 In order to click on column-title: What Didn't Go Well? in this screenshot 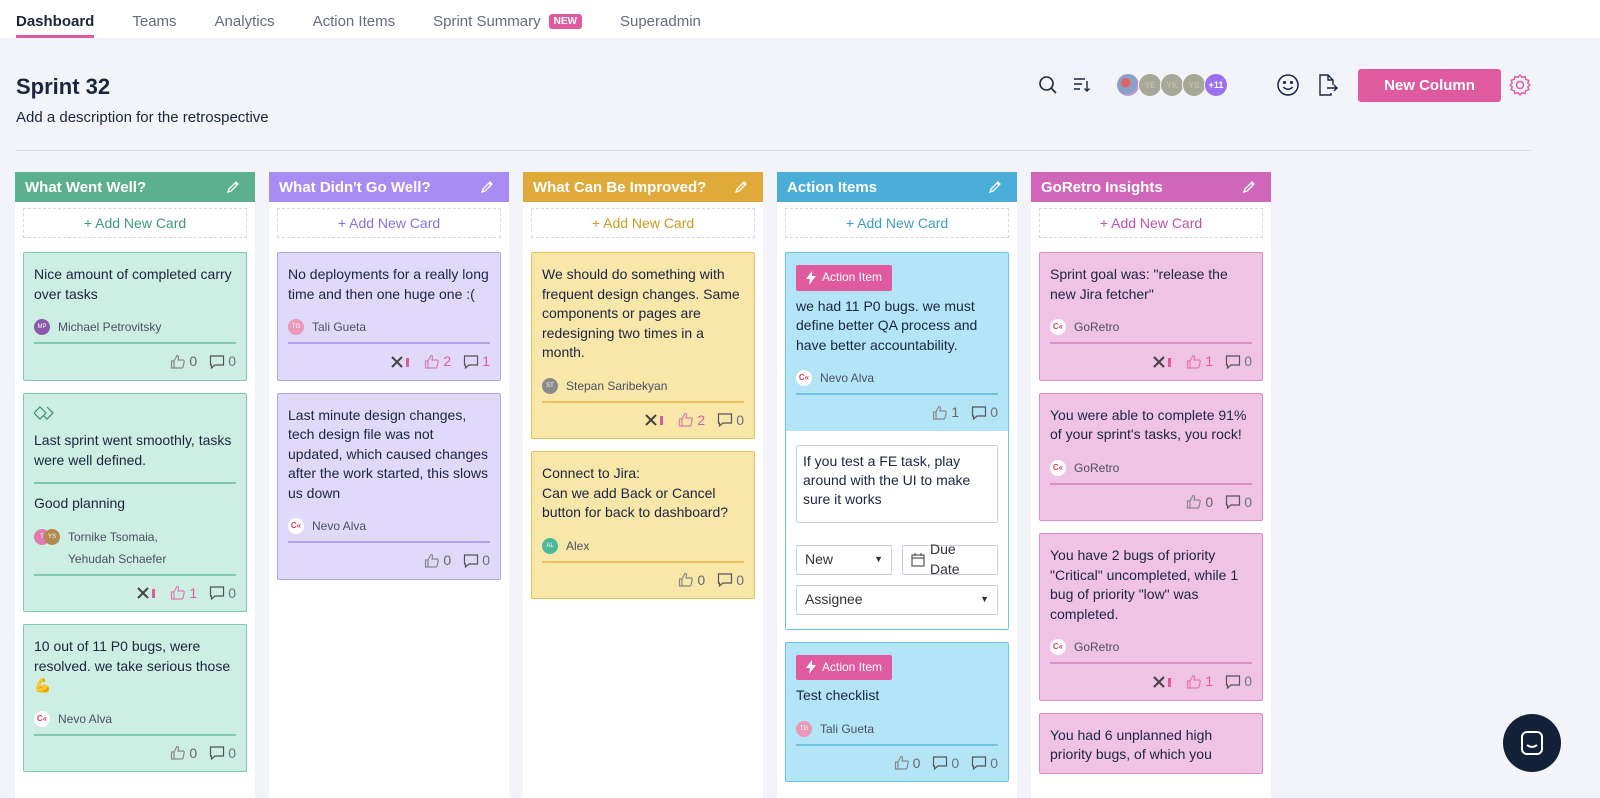, I will do `click(355, 187)`.